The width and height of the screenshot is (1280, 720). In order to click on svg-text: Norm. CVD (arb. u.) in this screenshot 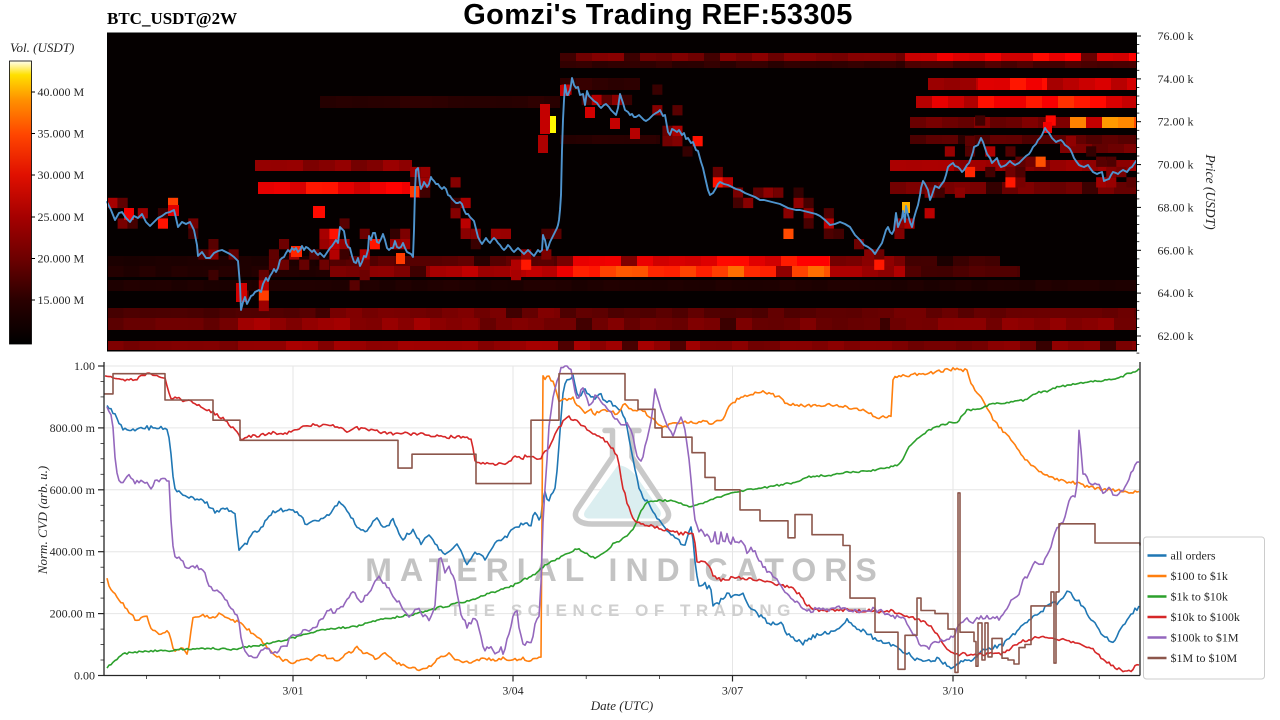, I will do `click(42, 520)`.